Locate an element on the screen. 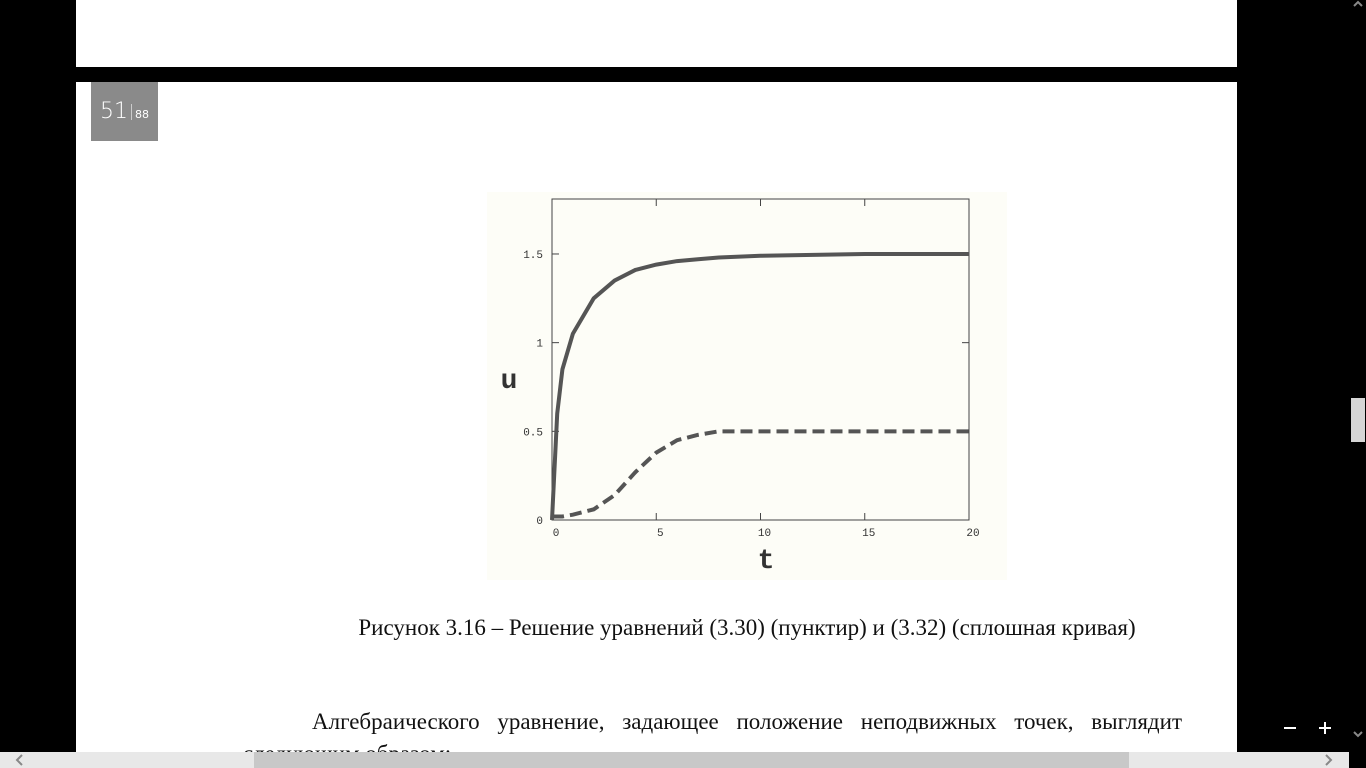 Image resolution: width=1366 pixels, height=768 pixels. vertical-scrollbar is located at coordinates (1357, 384).